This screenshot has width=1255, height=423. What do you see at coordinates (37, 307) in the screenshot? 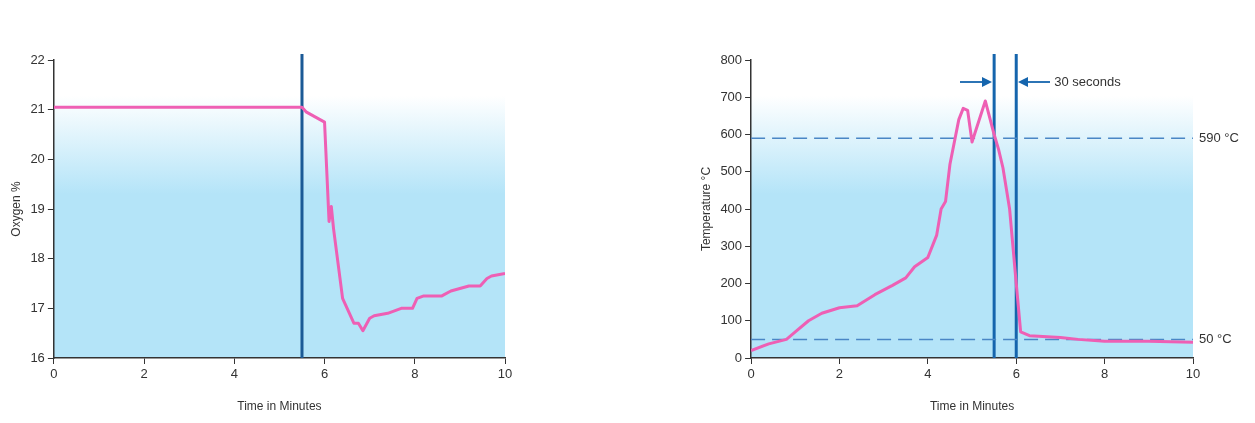
I see `y-tick-label: 17` at bounding box center [37, 307].